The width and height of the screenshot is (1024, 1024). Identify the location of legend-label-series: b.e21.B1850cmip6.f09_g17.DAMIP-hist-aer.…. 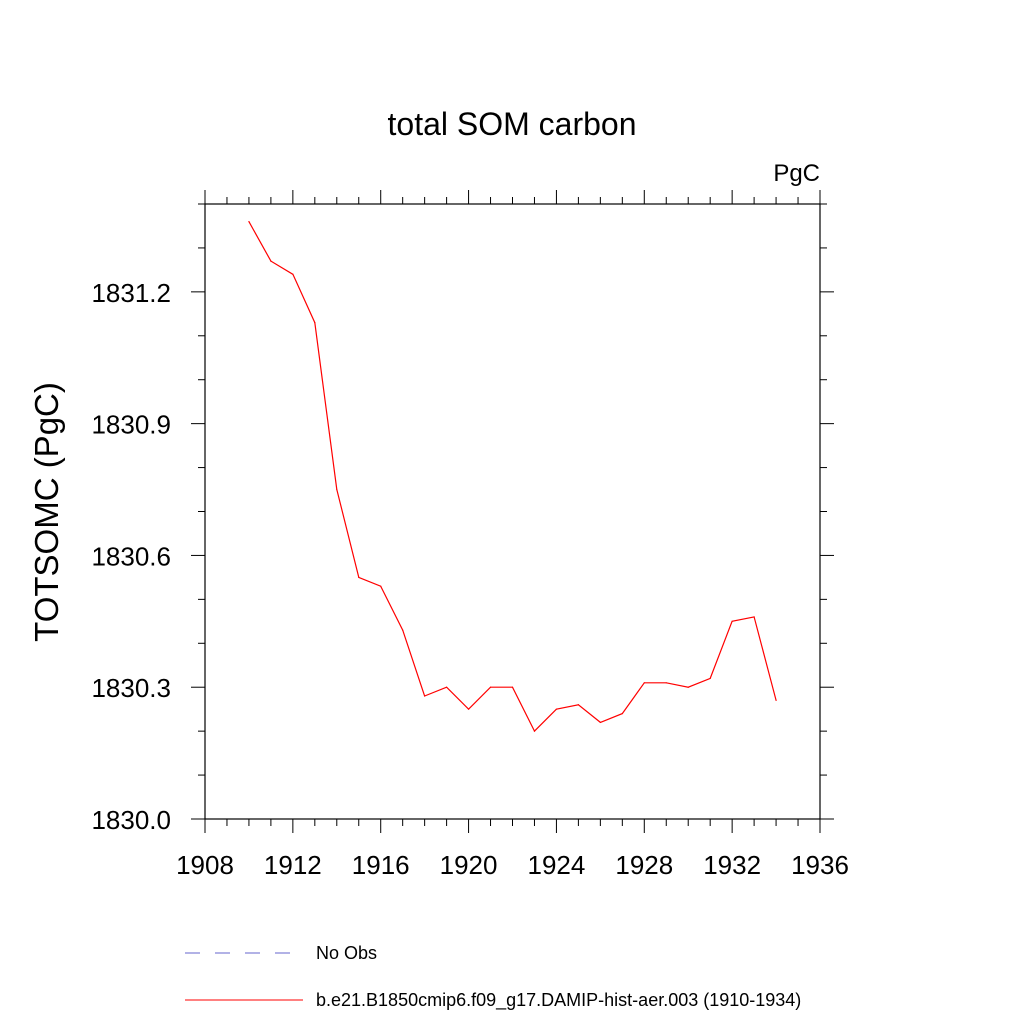
(558, 1000).